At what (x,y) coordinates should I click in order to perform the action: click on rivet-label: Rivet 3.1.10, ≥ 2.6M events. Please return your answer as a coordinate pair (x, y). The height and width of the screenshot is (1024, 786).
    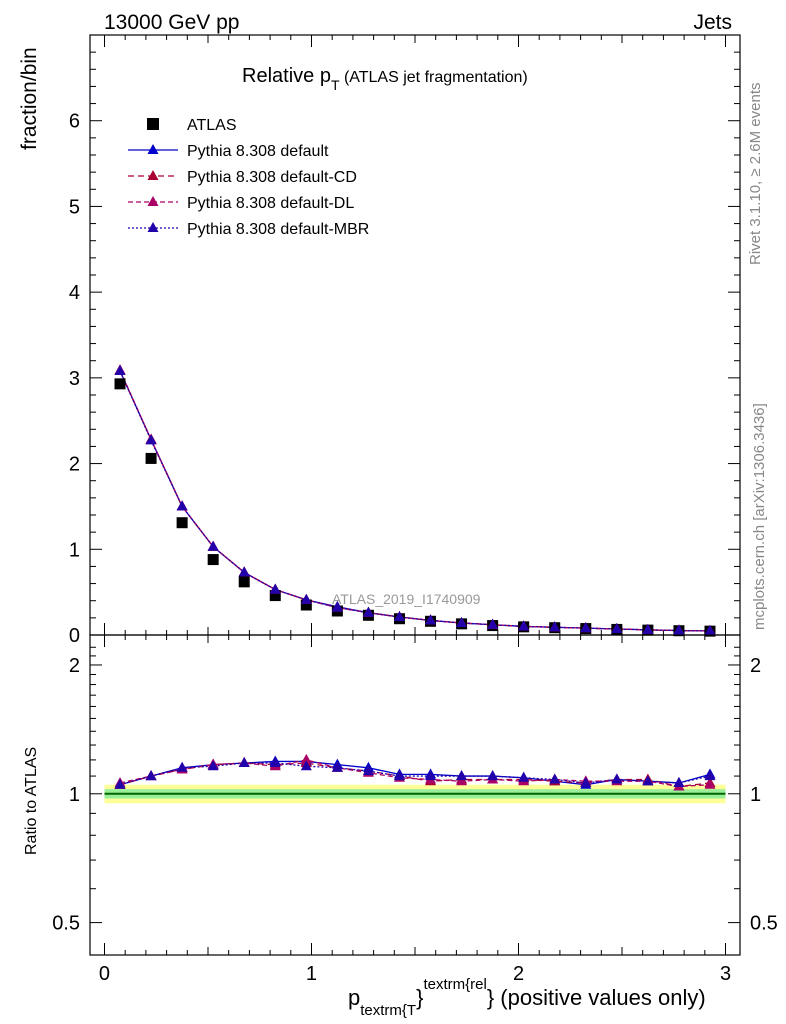
    Looking at the image, I should click on (755, 174).